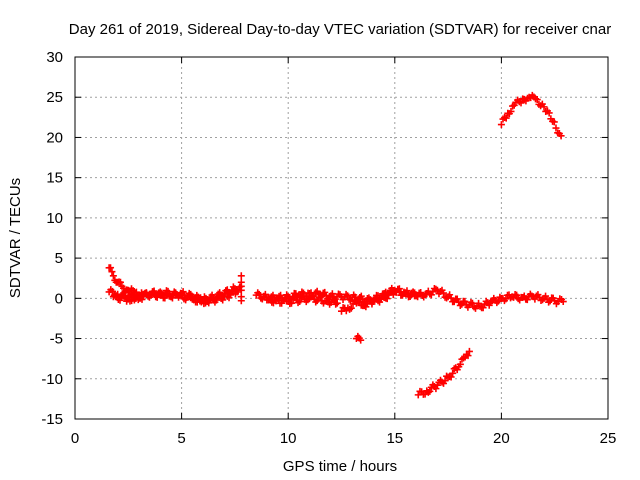 This screenshot has width=640, height=480. I want to click on x-tick-label: 15, so click(394, 438).